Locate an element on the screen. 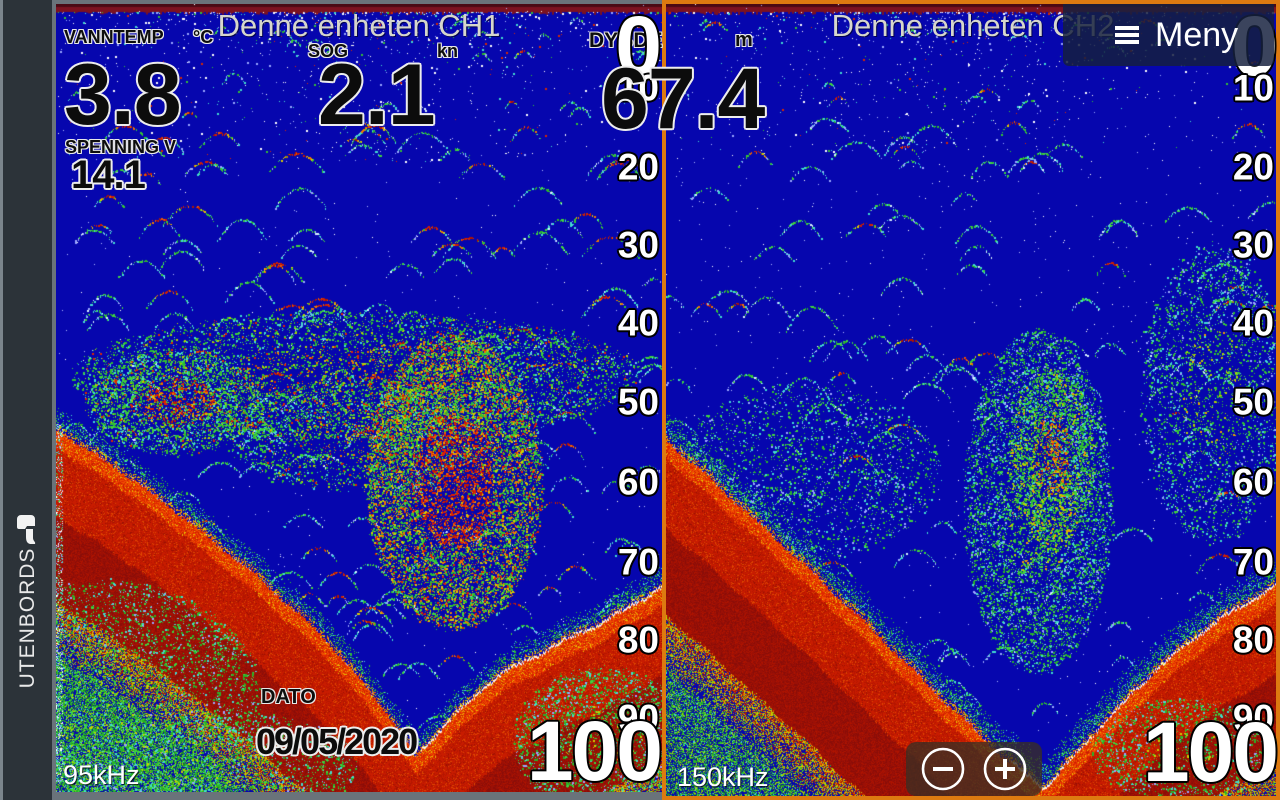 This screenshot has height=800, width=1280. plus-icon is located at coordinates (1005, 769).